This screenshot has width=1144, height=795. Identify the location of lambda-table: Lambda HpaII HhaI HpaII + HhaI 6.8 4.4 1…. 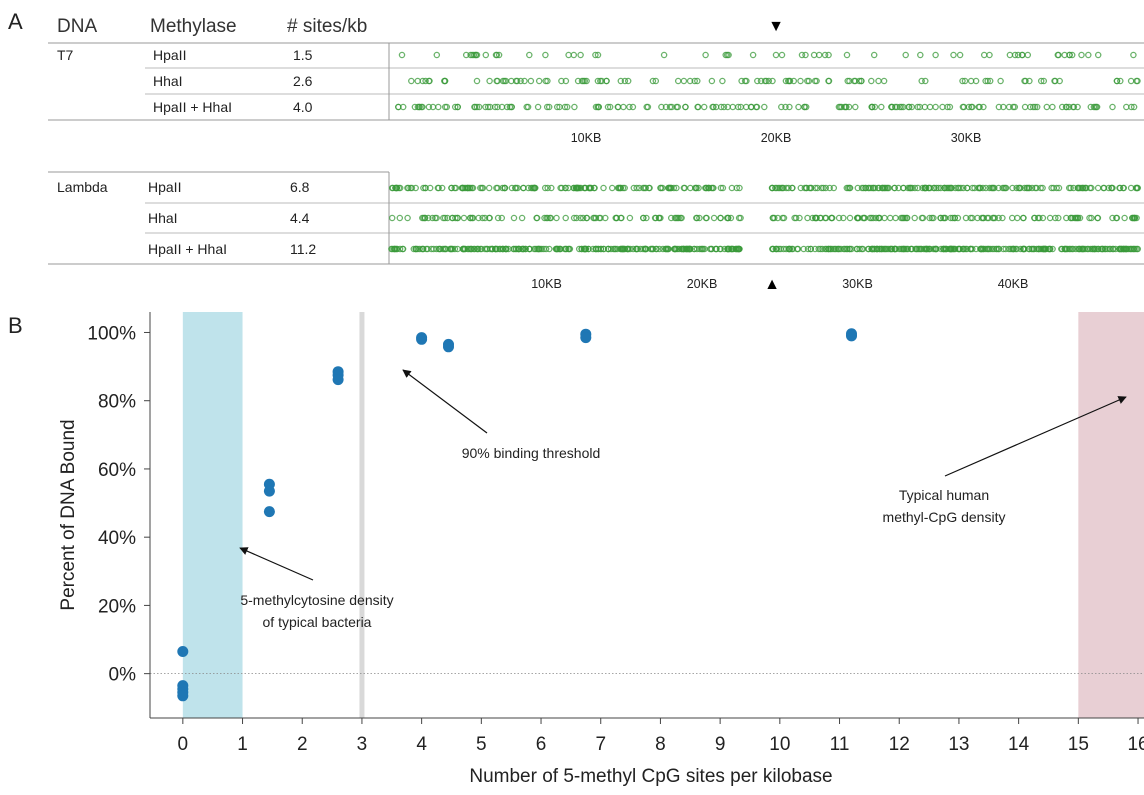
(596, 232).